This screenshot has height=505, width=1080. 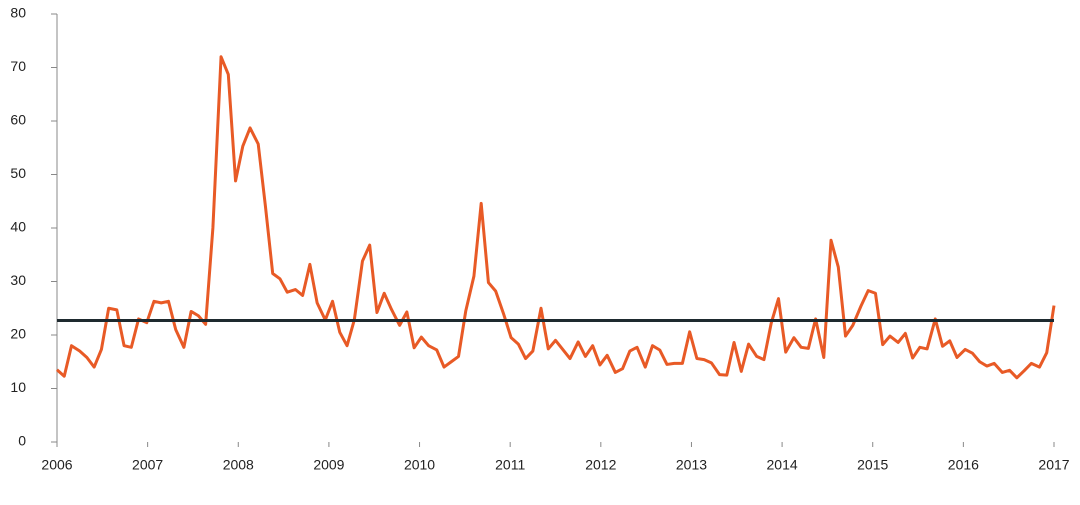 I want to click on x-tick-label: 2009, so click(x=328, y=465).